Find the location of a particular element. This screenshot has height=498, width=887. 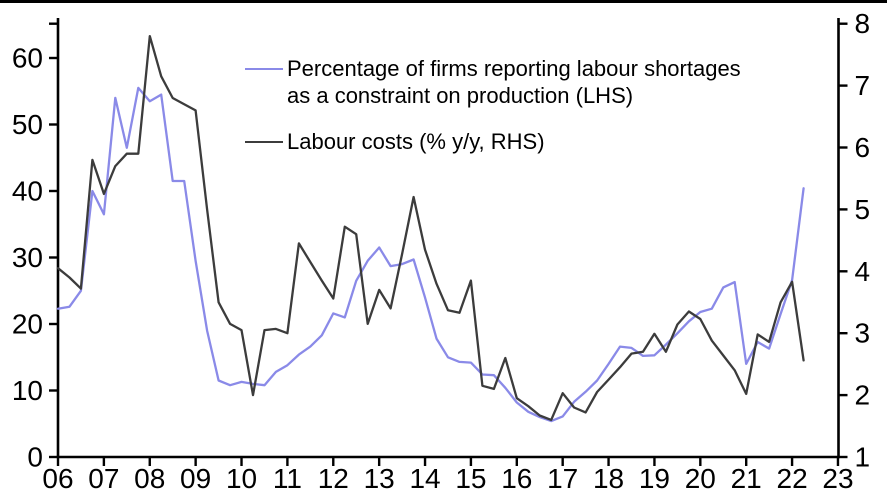

x-axis-tick-label: 11 is located at coordinates (287, 478).